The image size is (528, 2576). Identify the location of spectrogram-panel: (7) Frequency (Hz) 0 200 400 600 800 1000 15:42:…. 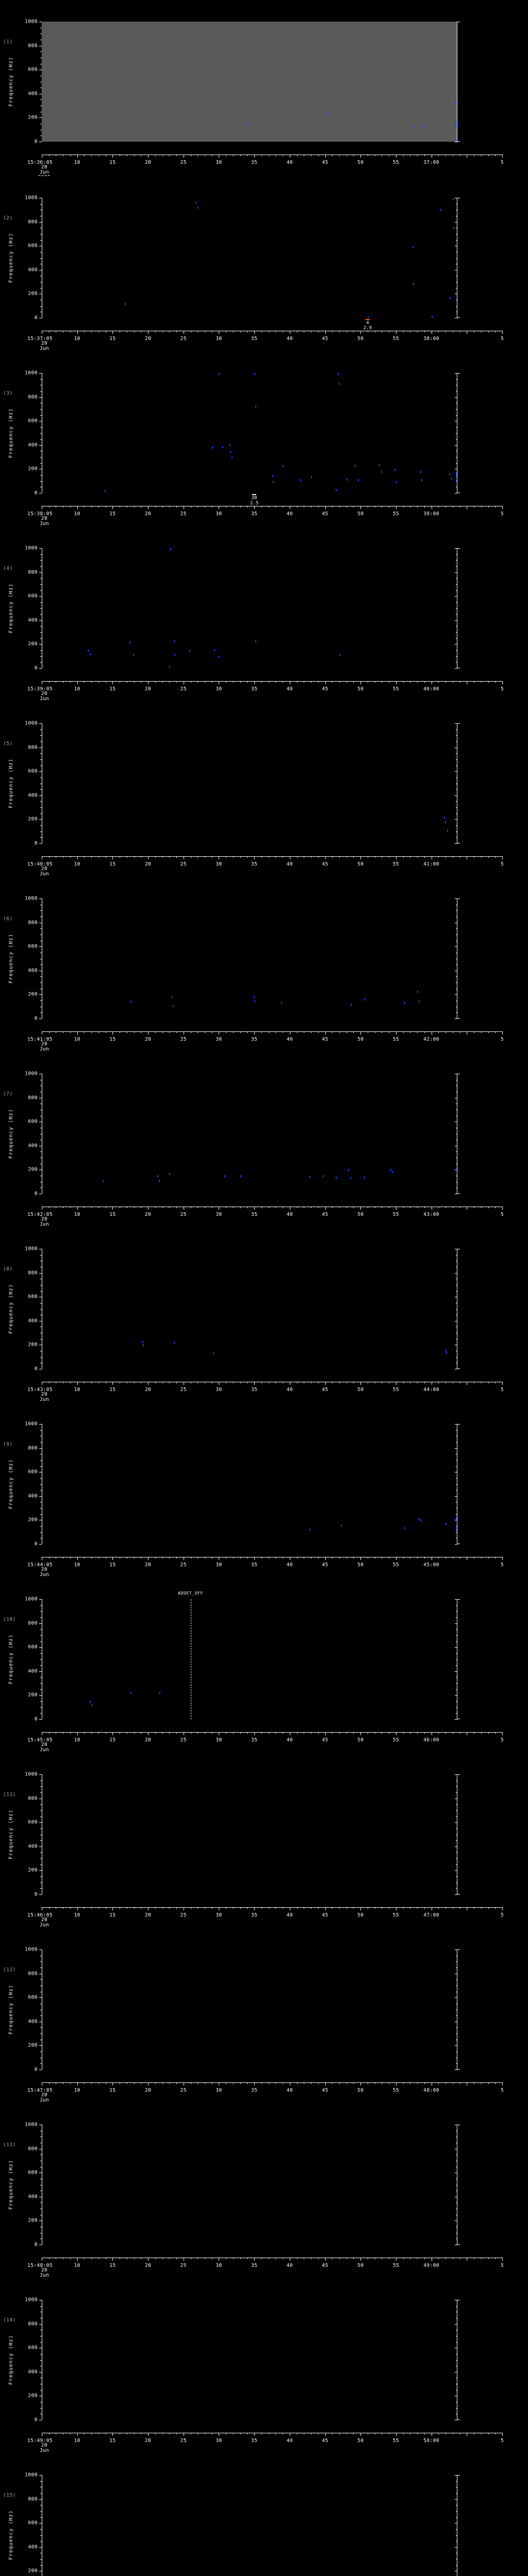
(264, 1142).